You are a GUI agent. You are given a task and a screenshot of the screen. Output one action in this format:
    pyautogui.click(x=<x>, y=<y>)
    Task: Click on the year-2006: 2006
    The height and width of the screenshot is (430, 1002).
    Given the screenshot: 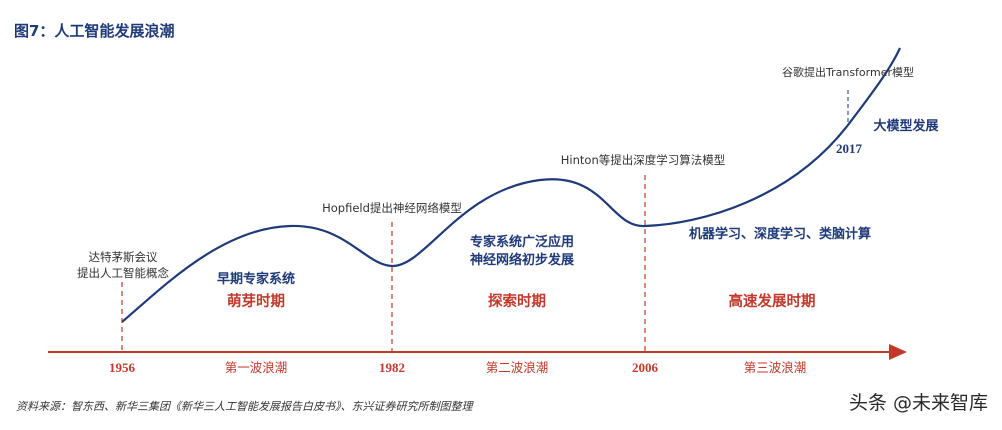 What is the action you would take?
    pyautogui.click(x=645, y=367)
    